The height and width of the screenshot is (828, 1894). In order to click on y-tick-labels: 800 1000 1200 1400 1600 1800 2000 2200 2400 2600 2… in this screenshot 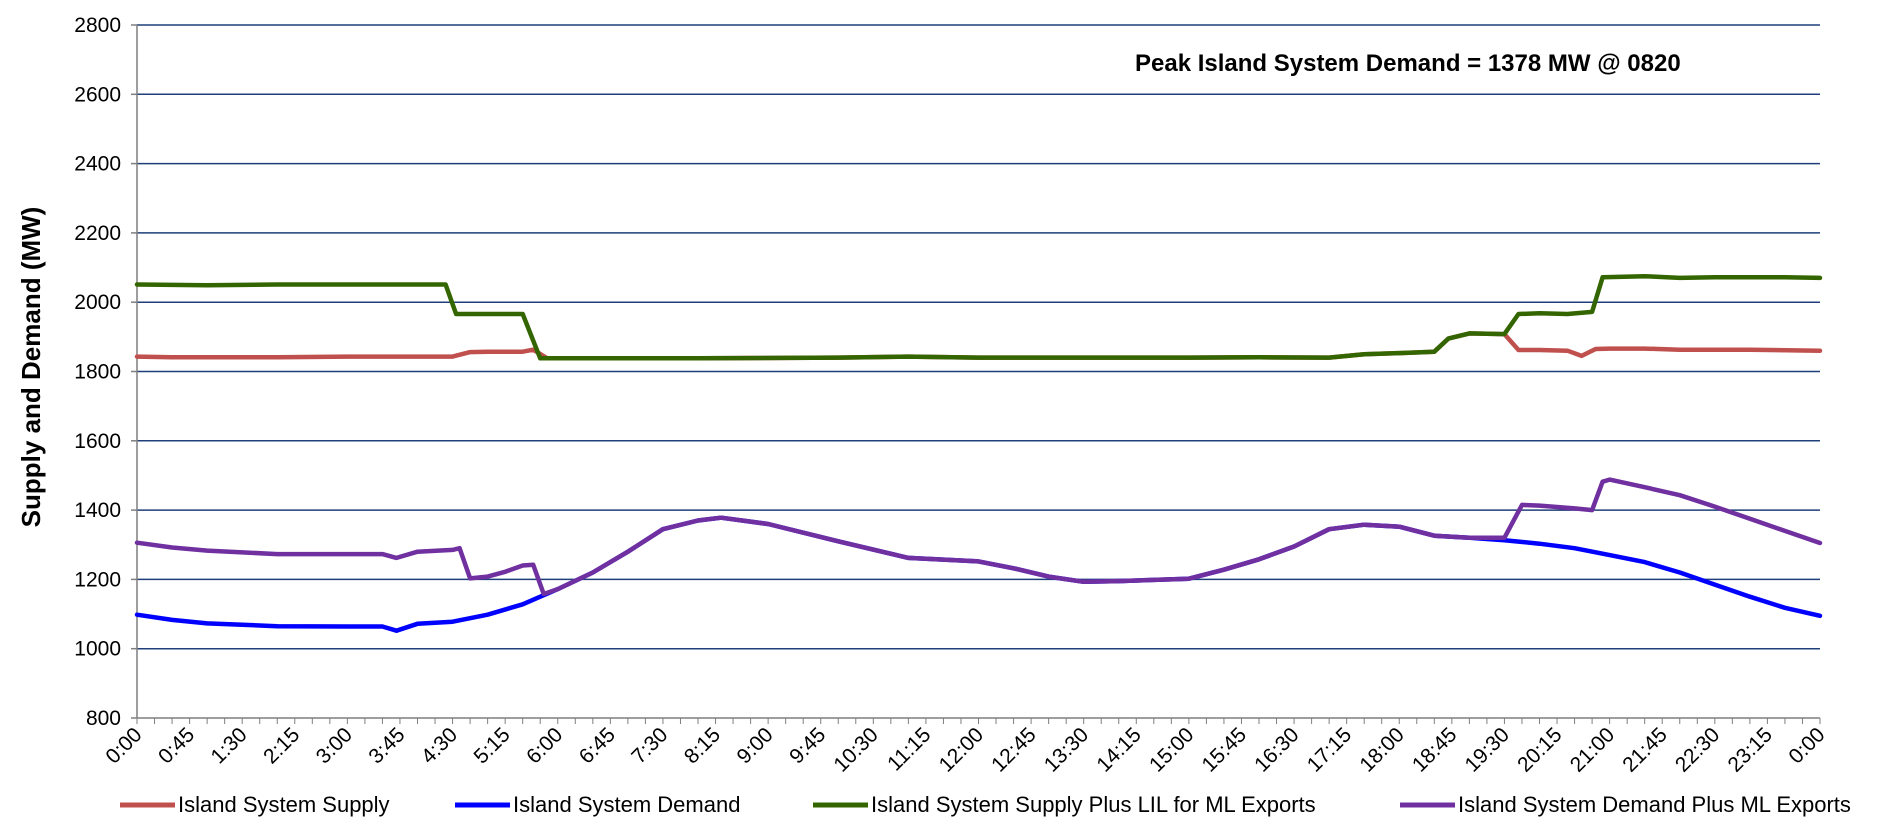, I will do `click(97, 372)`.